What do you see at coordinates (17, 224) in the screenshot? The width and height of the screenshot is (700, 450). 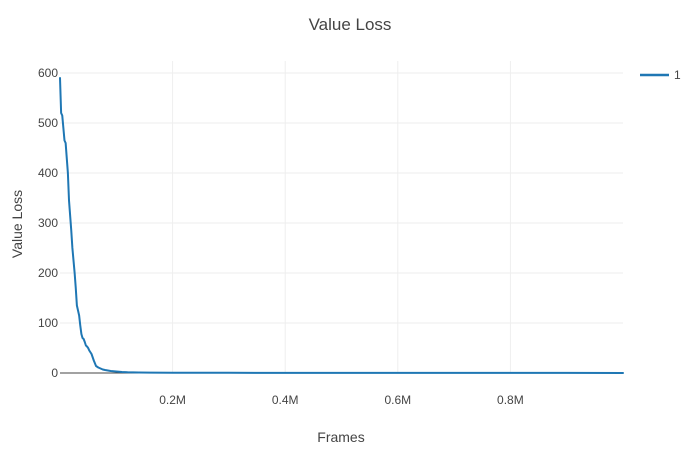 I see `y-axis-title: Value Loss` at bounding box center [17, 224].